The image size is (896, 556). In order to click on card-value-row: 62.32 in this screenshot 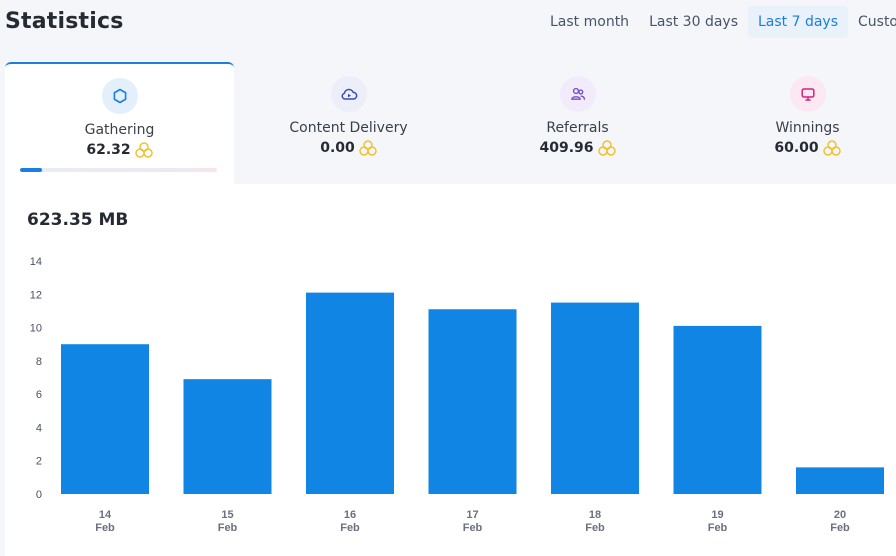, I will do `click(119, 150)`.